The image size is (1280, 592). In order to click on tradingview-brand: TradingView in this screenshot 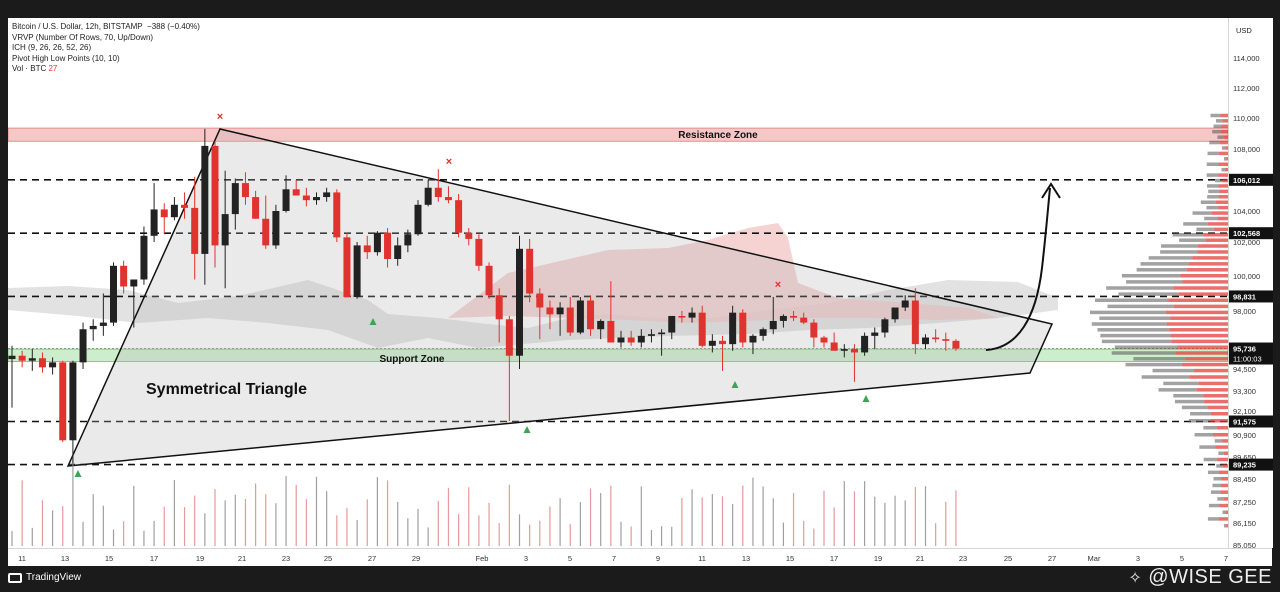, I will do `click(44, 577)`.